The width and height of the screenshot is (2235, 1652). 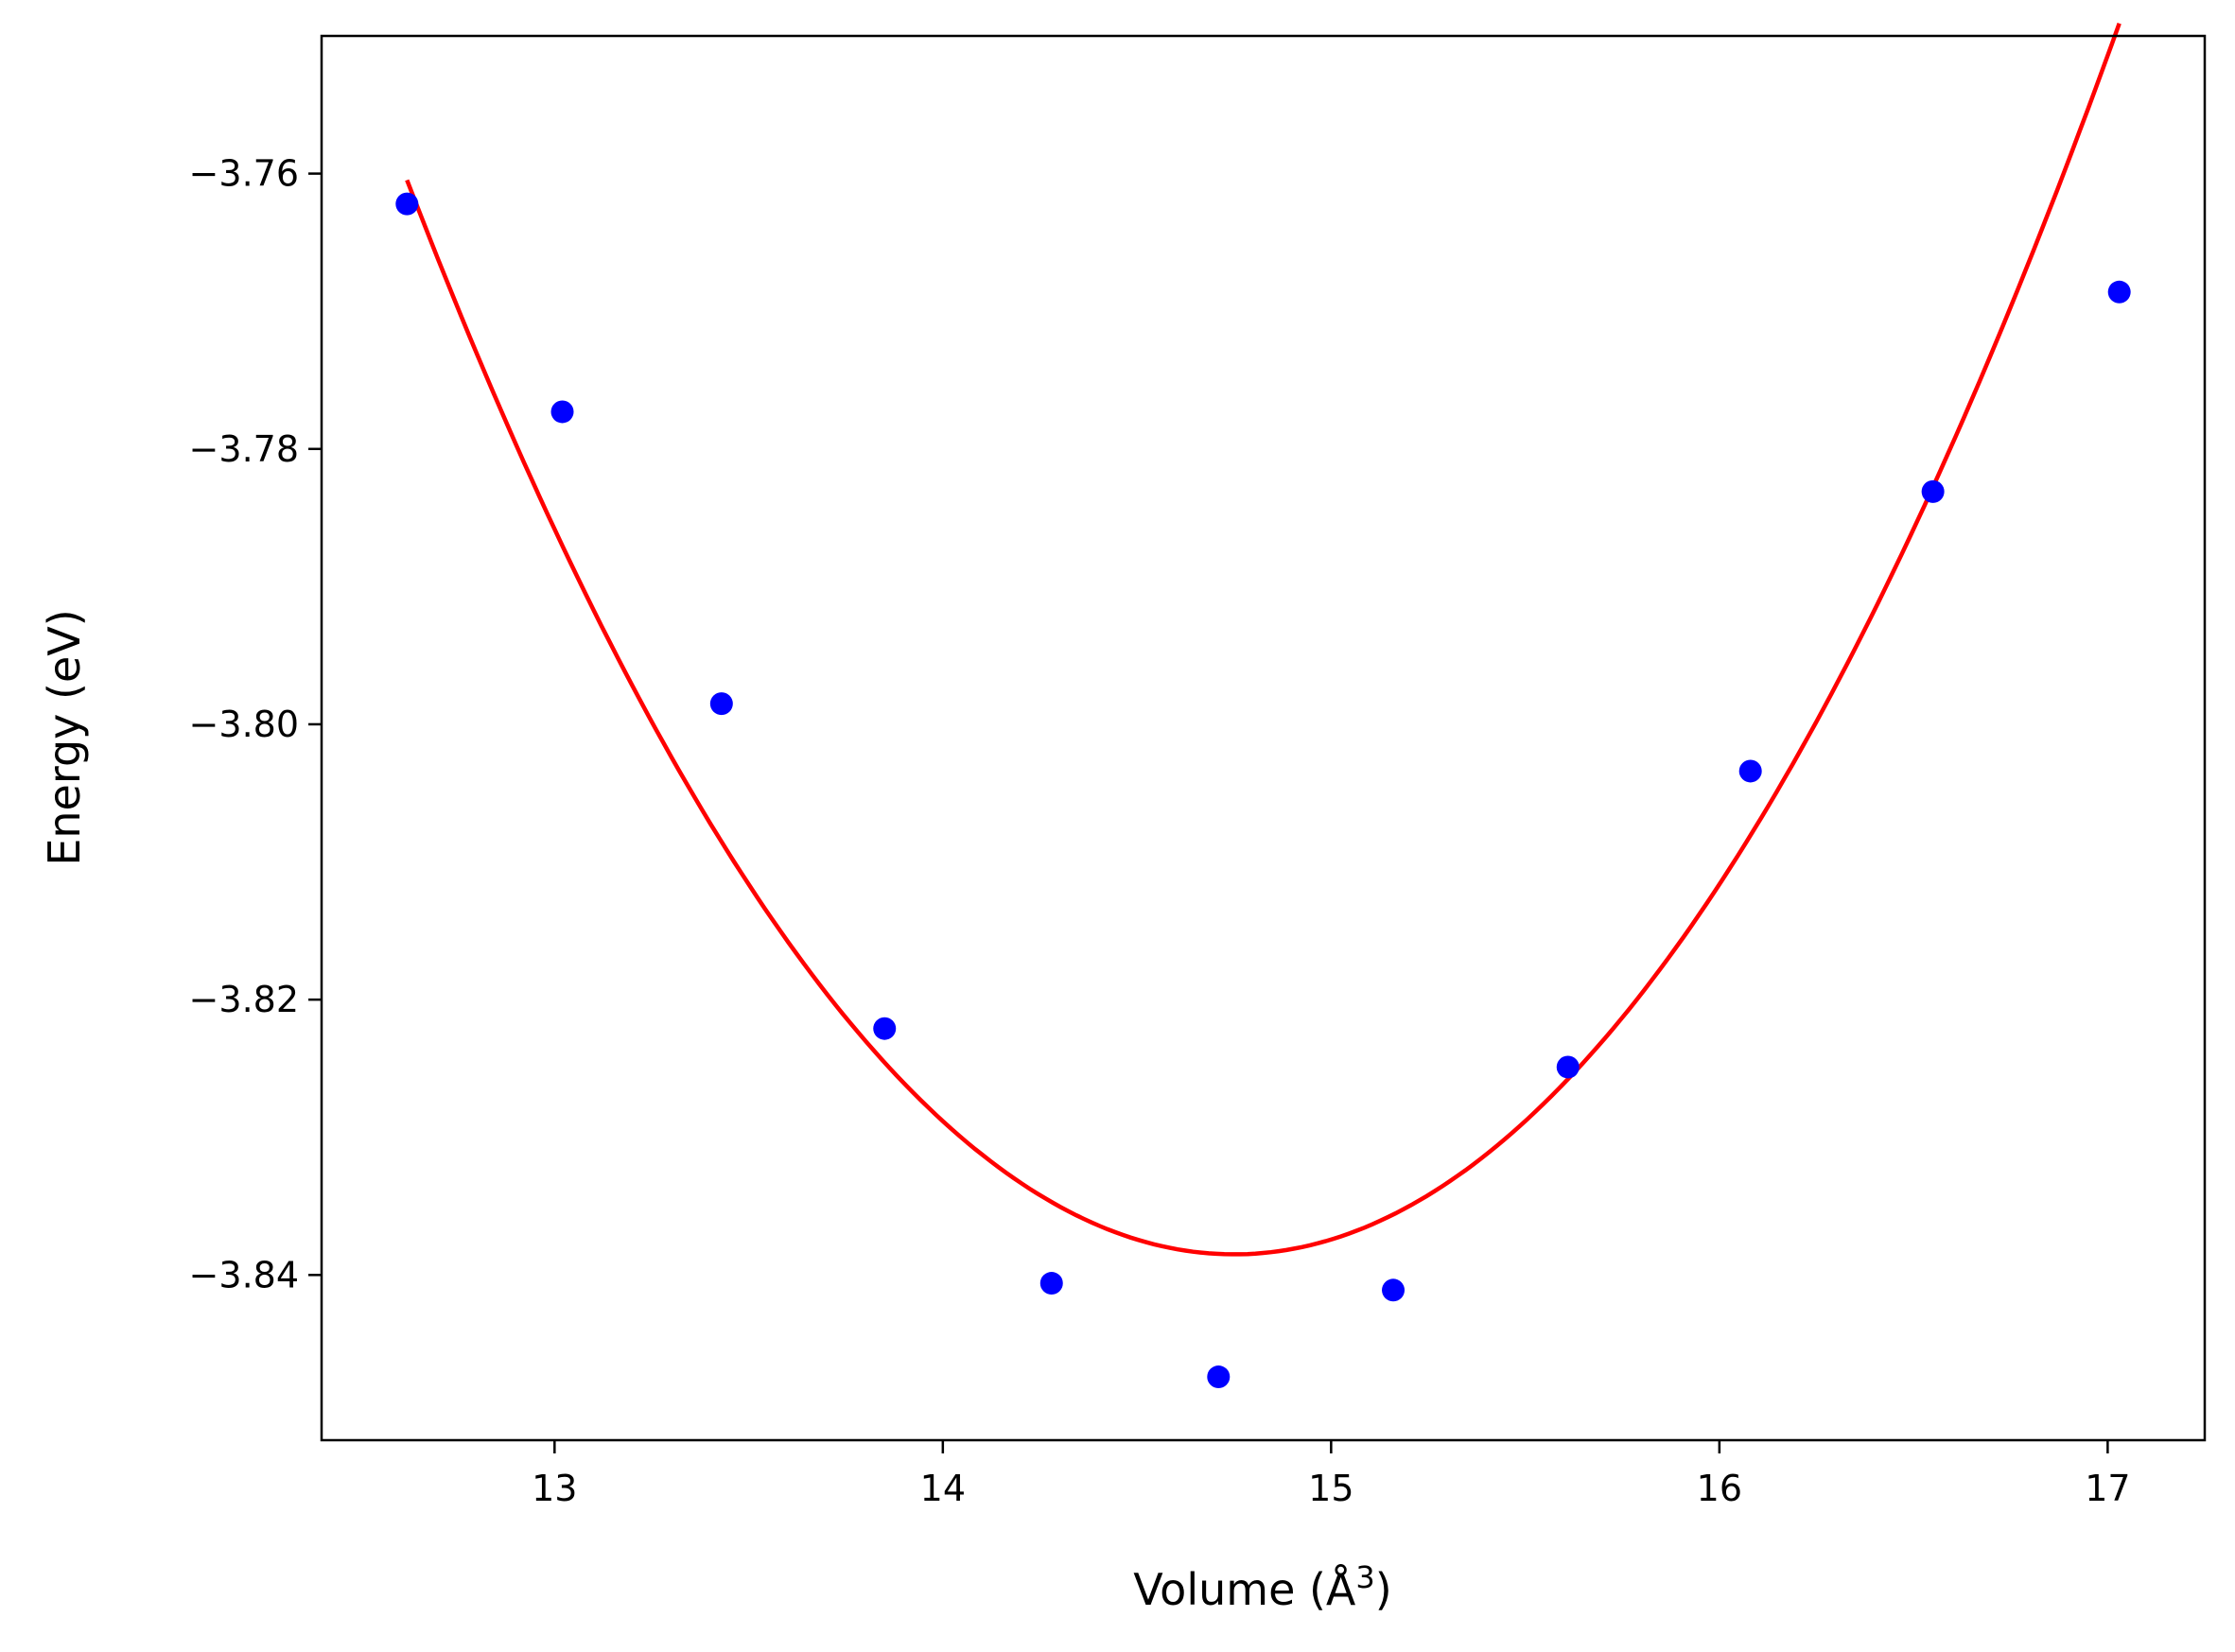 What do you see at coordinates (943, 1489) in the screenshot?
I see `x-tick-label: 14` at bounding box center [943, 1489].